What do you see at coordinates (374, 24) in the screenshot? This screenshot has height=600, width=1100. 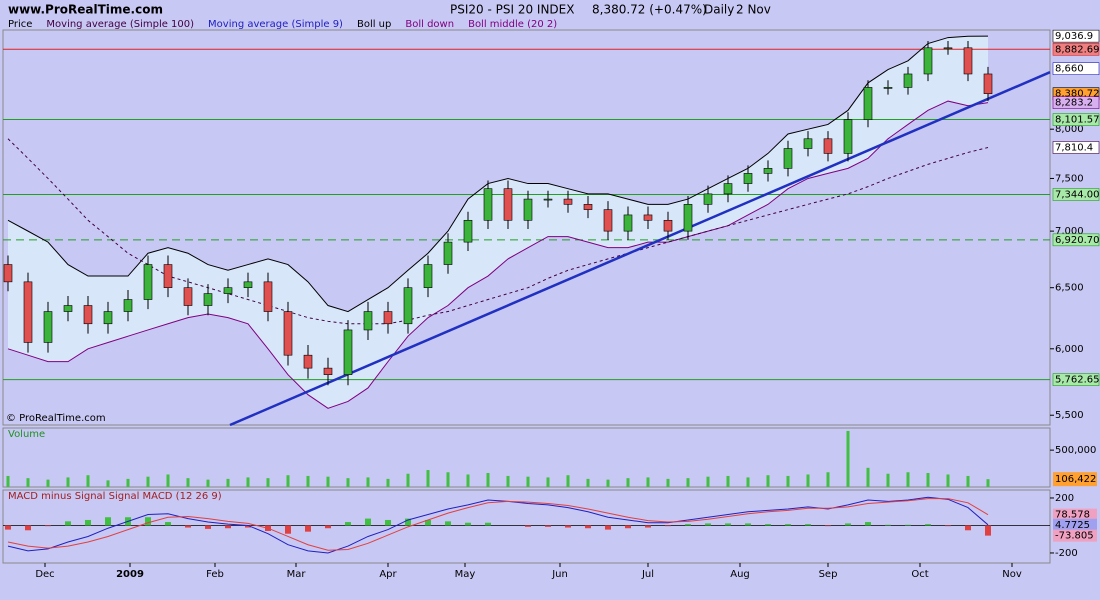 I see `legend-entry: Boll up` at bounding box center [374, 24].